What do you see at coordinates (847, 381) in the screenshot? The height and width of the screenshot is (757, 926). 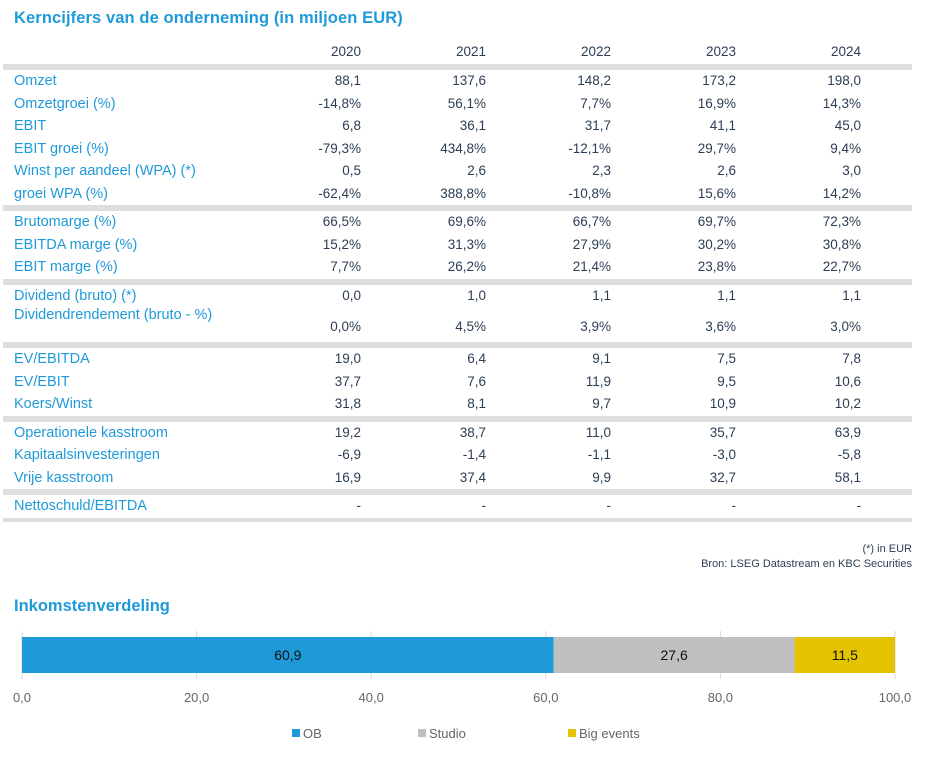 I see `row-value: 10,6` at bounding box center [847, 381].